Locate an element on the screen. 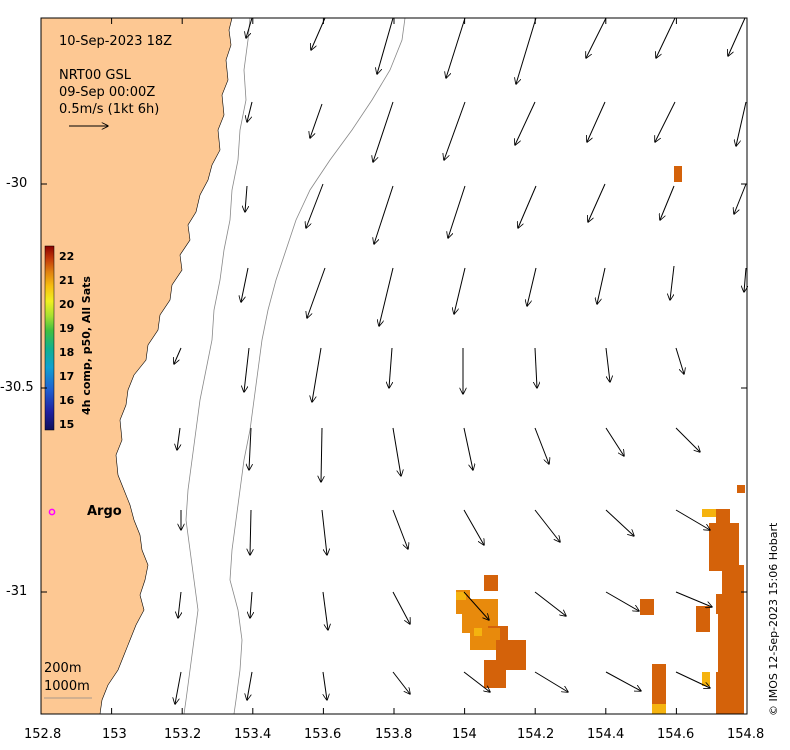 This screenshot has height=750, width=790. colorbar is located at coordinates (49, 338).